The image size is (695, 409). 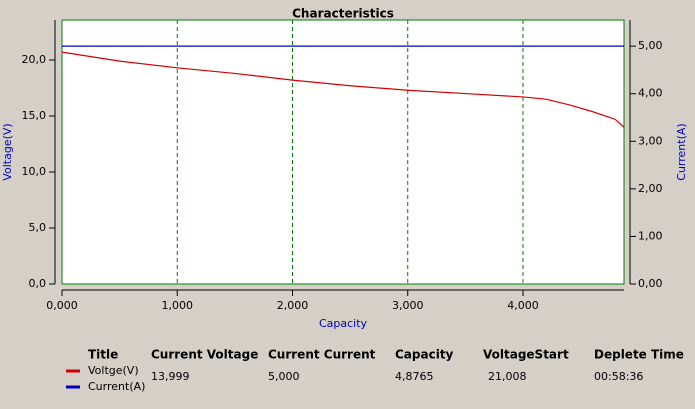 What do you see at coordinates (116, 386) in the screenshot?
I see `legend-label: Current(A)` at bounding box center [116, 386].